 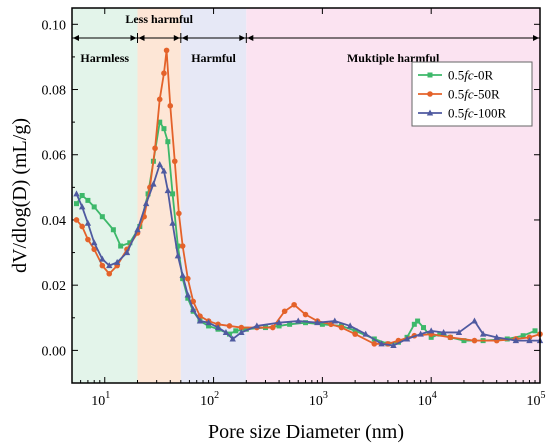 I want to click on region-label: Harmless, so click(x=104, y=58).